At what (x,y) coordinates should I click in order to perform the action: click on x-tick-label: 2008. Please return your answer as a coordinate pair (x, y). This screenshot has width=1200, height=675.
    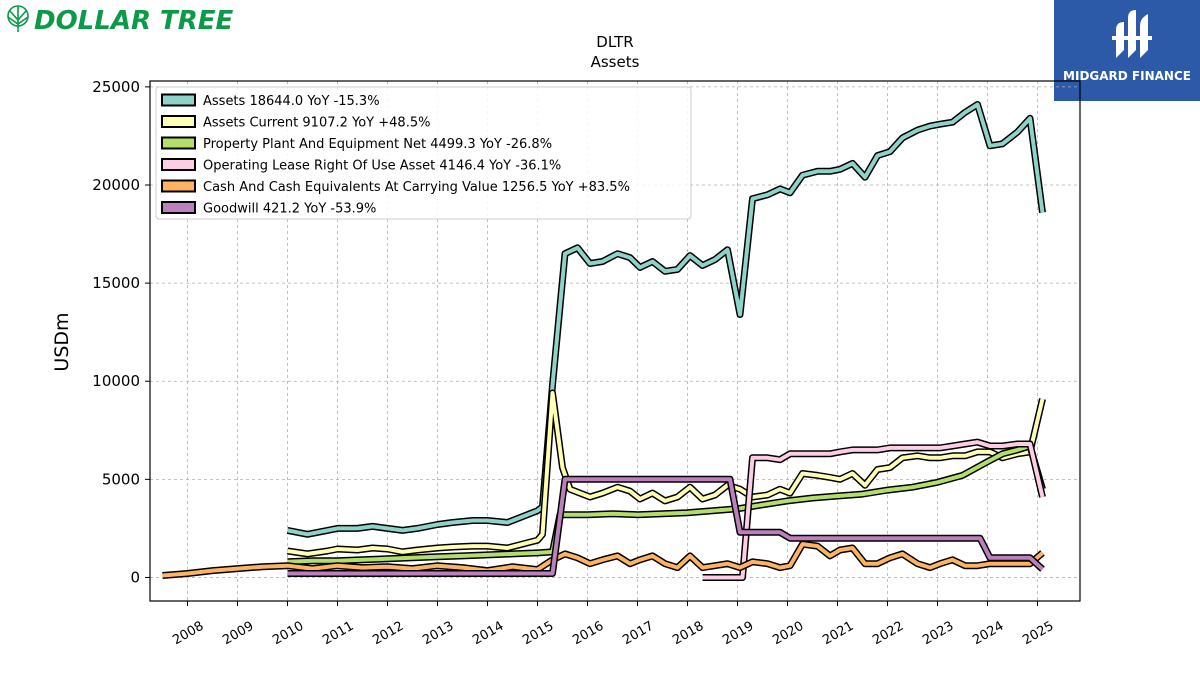
    Looking at the image, I should click on (188, 634).